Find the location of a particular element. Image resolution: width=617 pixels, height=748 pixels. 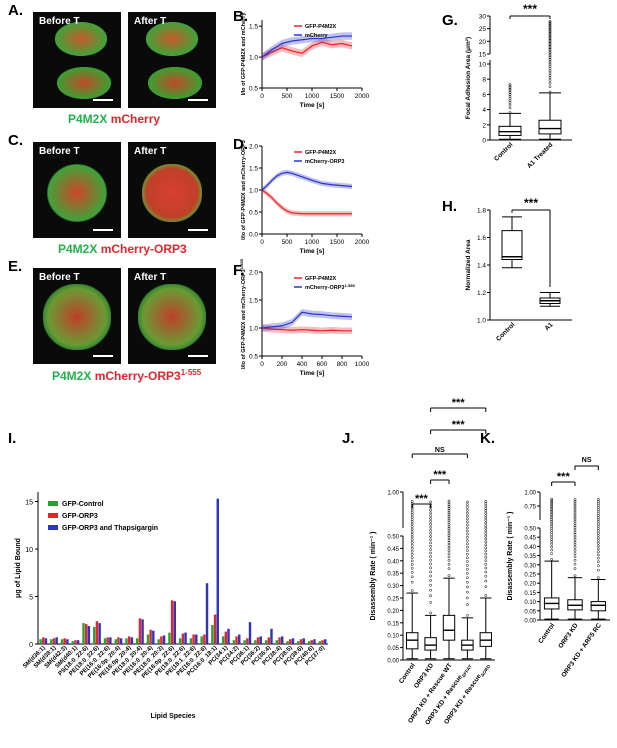

category-label: A1 Treated is located at coordinates (540, 155).